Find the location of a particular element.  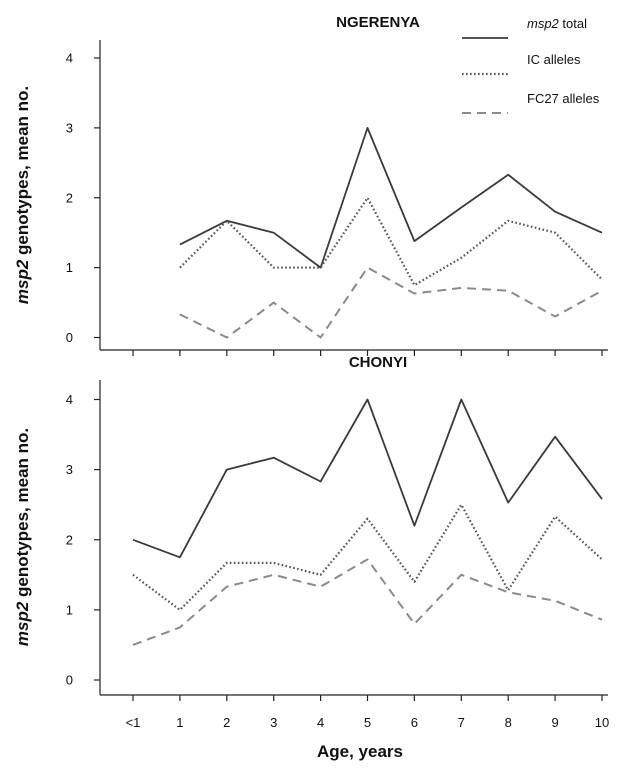

x-tick-label: 10 is located at coordinates (602, 722).